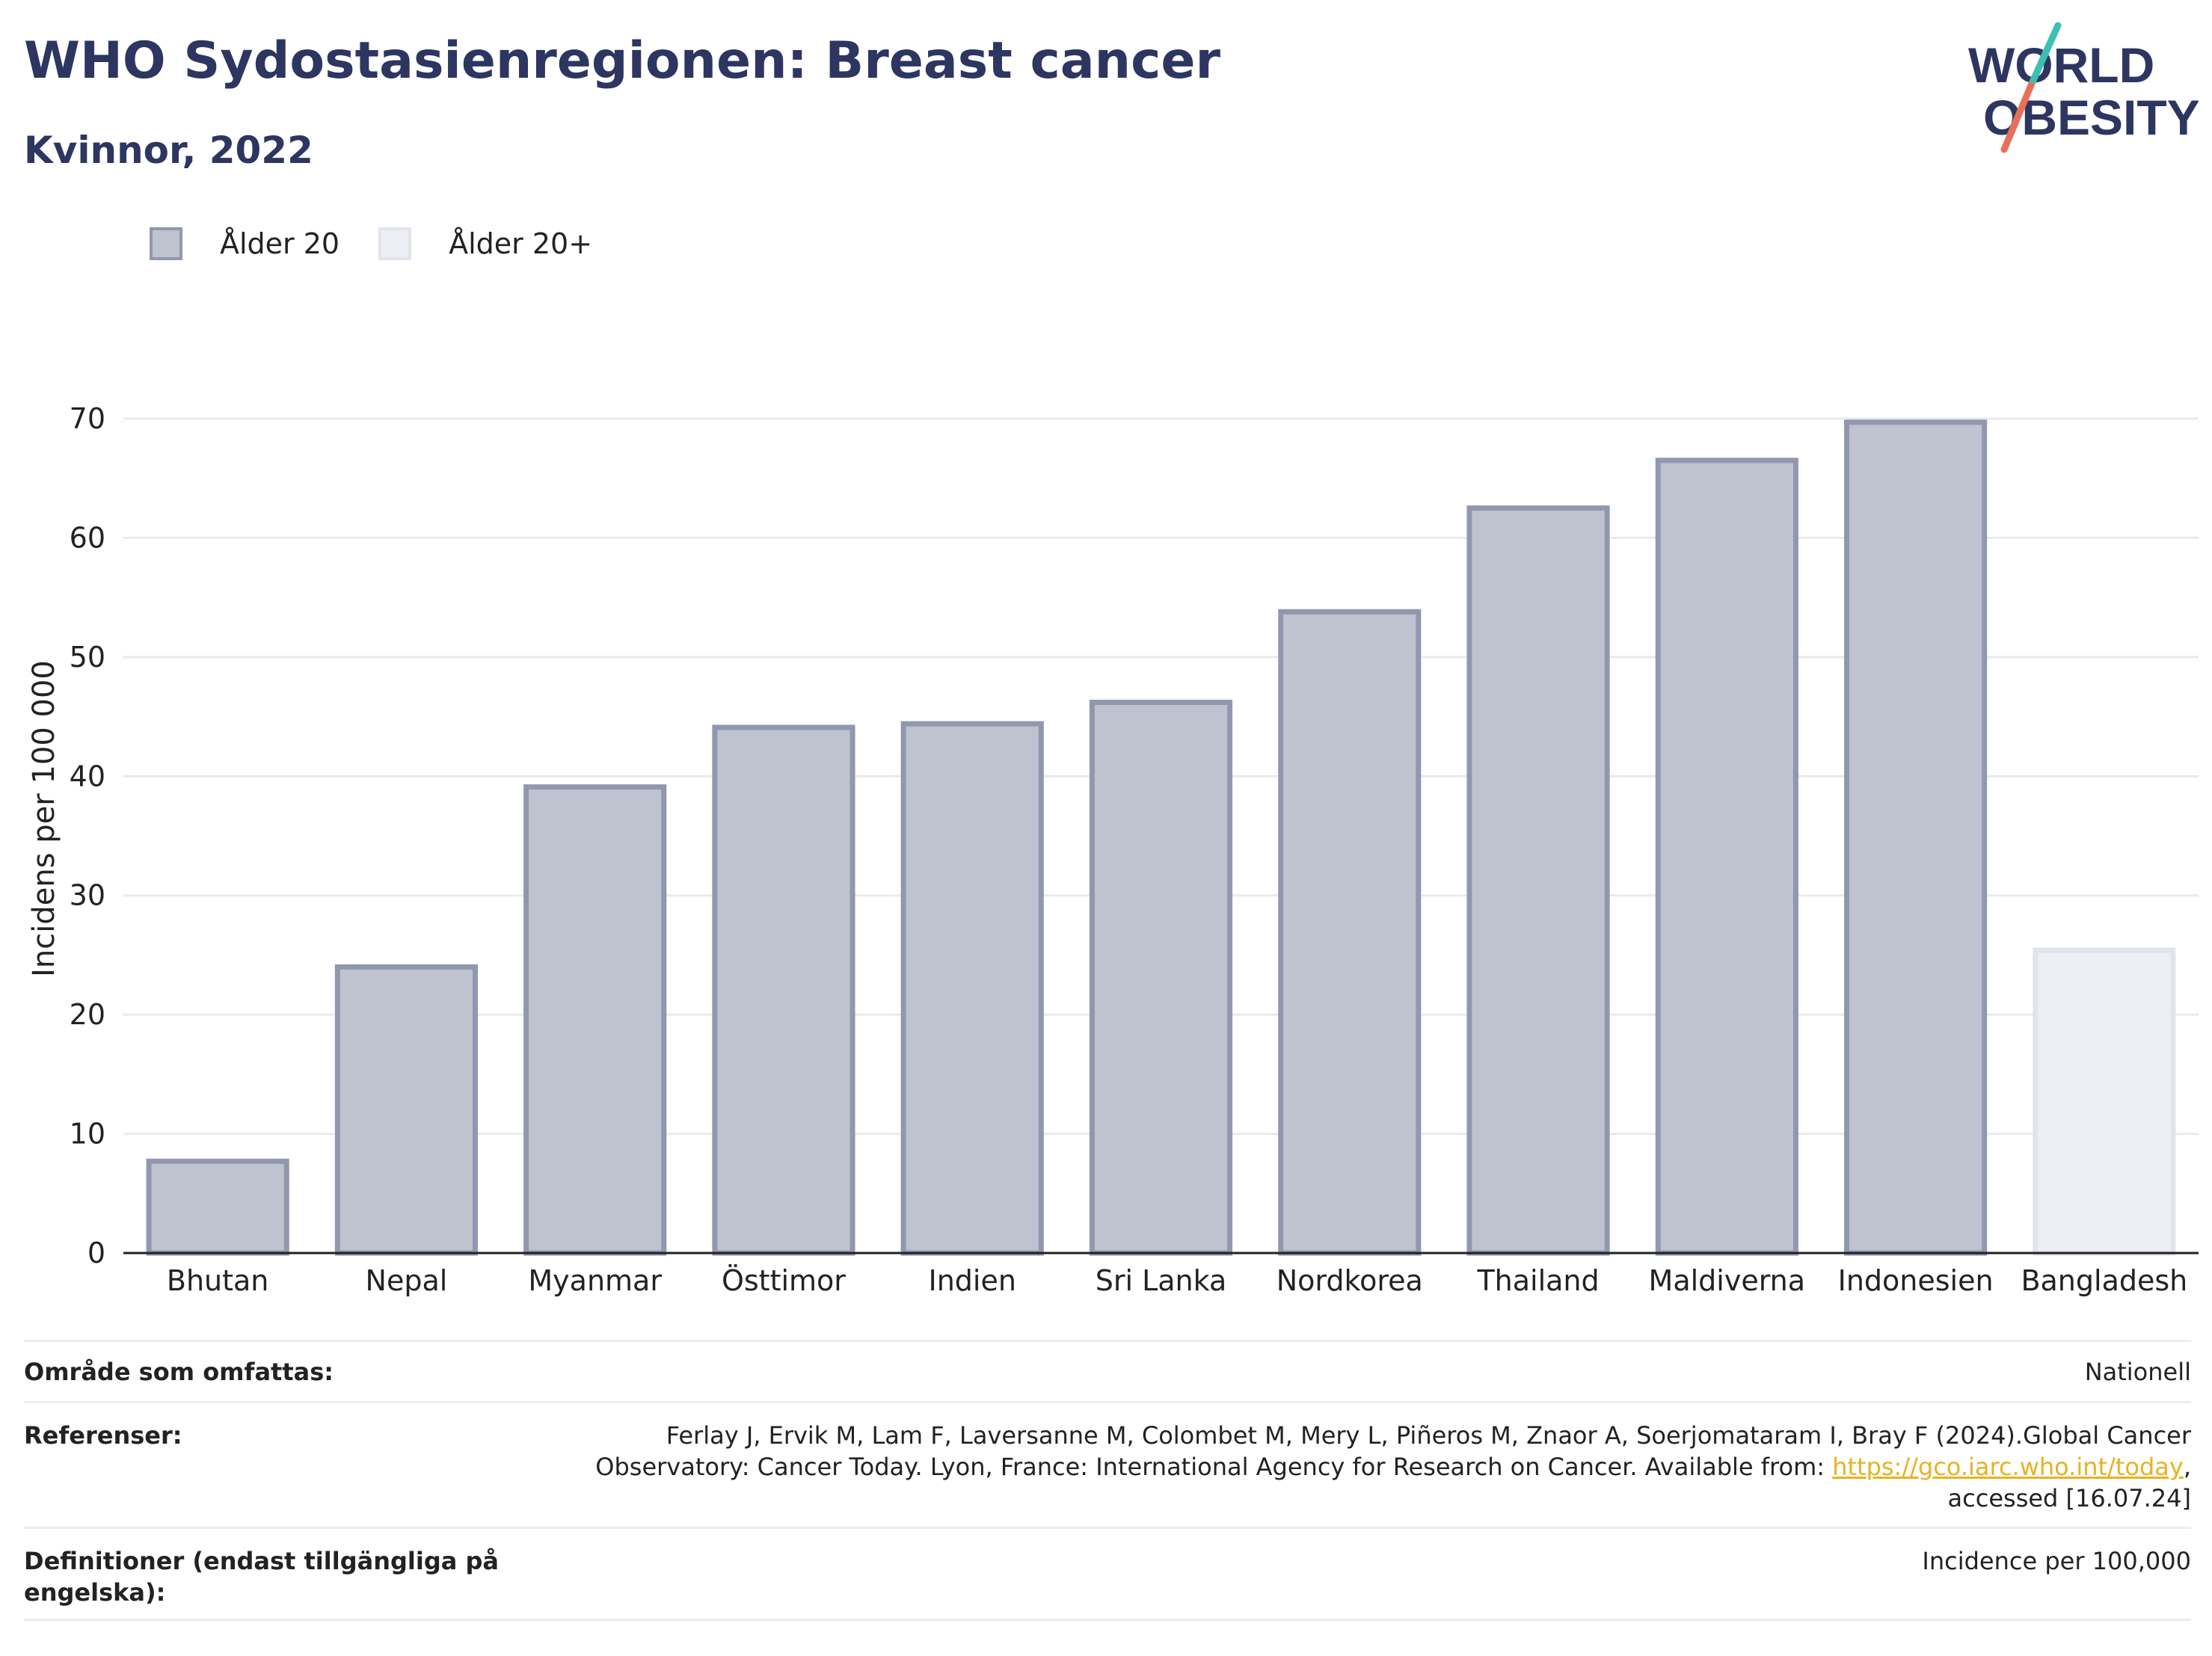 The height and width of the screenshot is (1656, 2212). Describe the element at coordinates (2044, 55) in the screenshot. I see `logo-slash-top` at that location.